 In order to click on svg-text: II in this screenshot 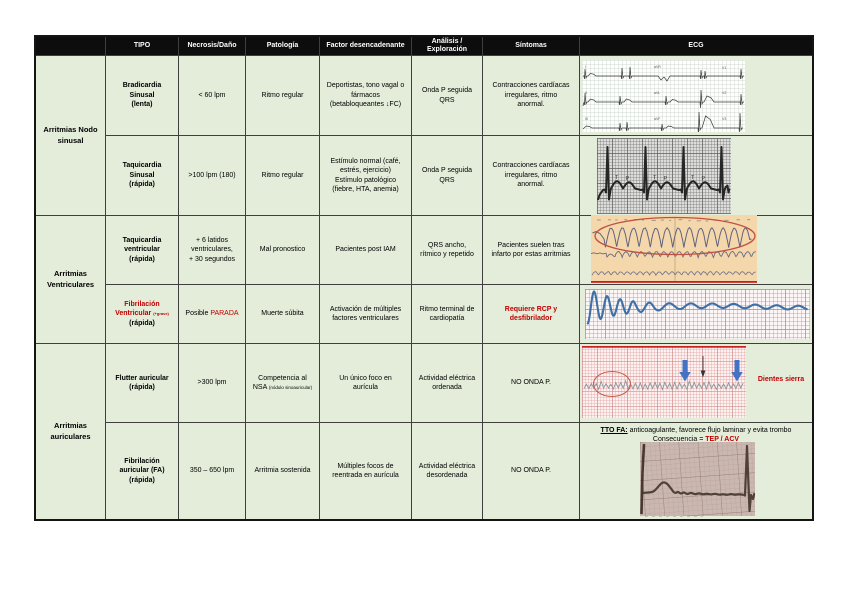, I will do `click(586, 93)`.